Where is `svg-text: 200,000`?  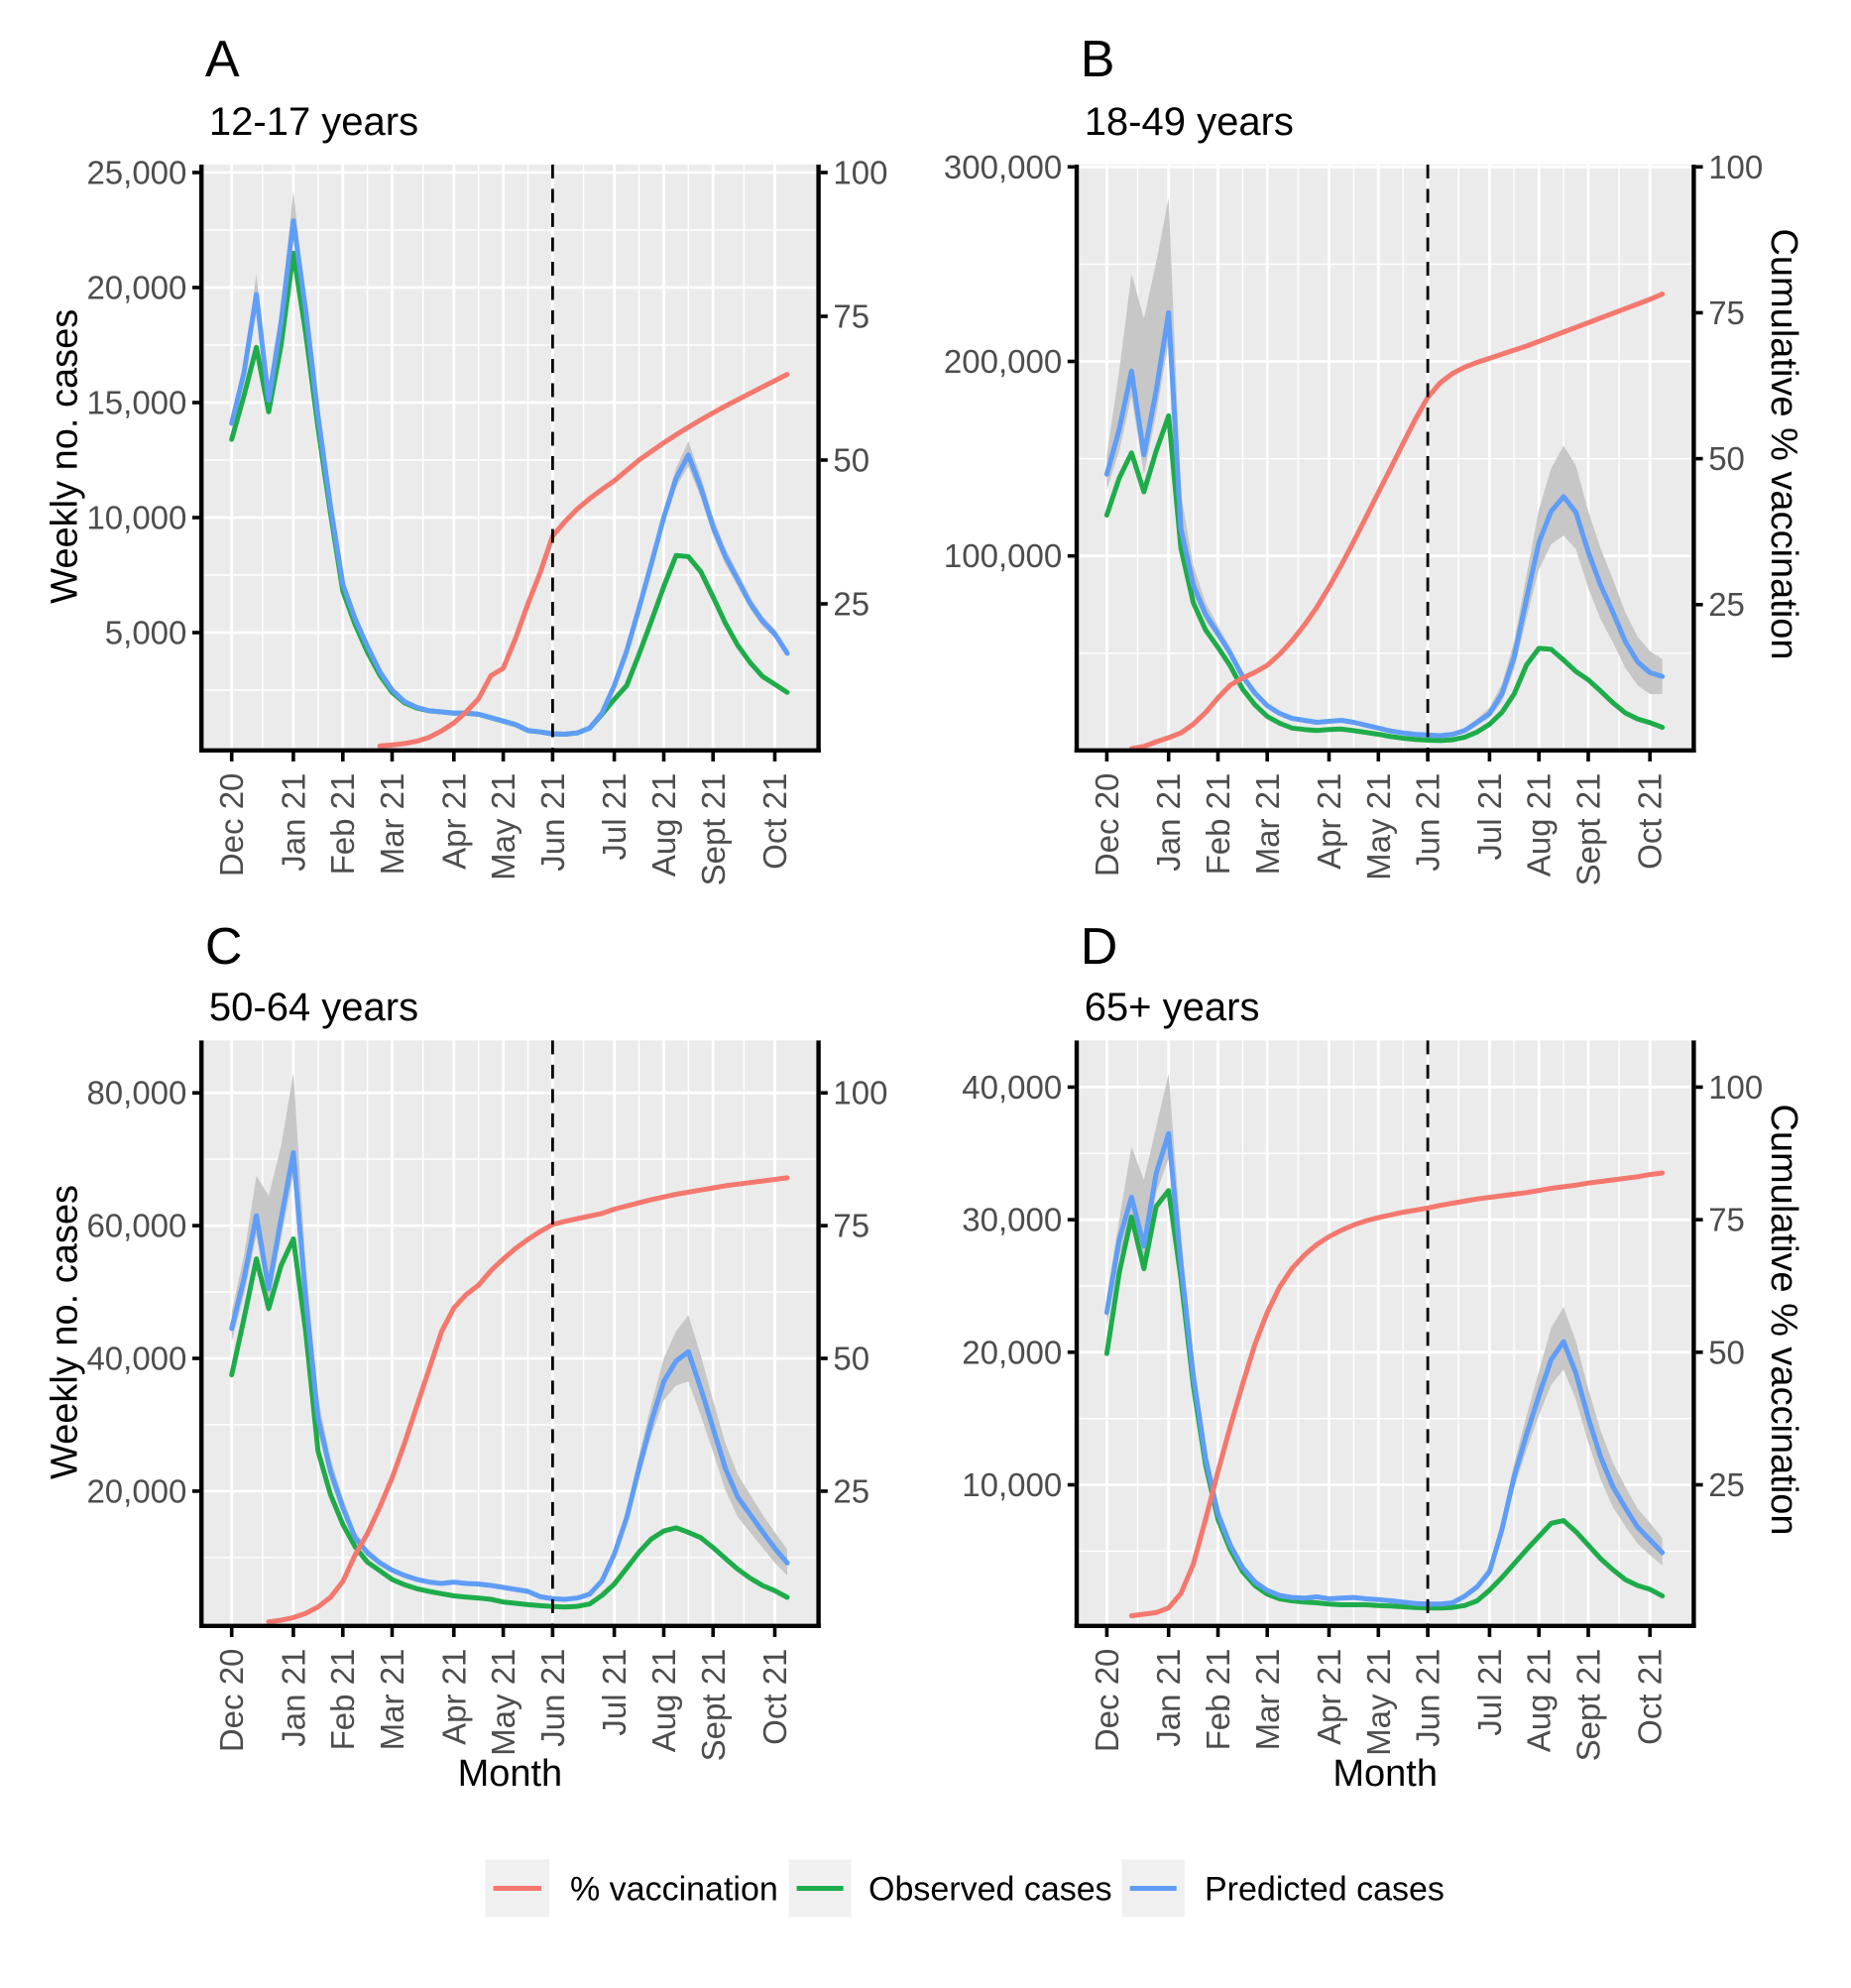
svg-text: 200,000 is located at coordinates (1003, 361).